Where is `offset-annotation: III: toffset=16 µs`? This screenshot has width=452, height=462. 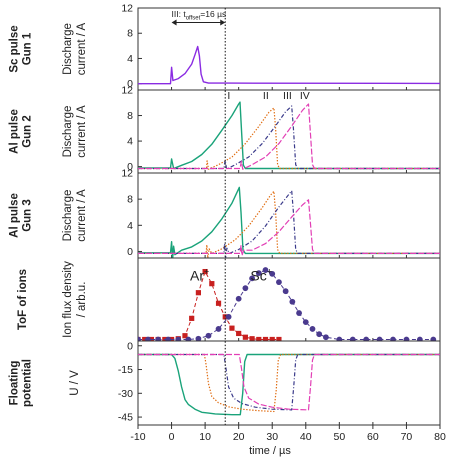 offset-annotation: III: toffset=16 µs is located at coordinates (199, 15).